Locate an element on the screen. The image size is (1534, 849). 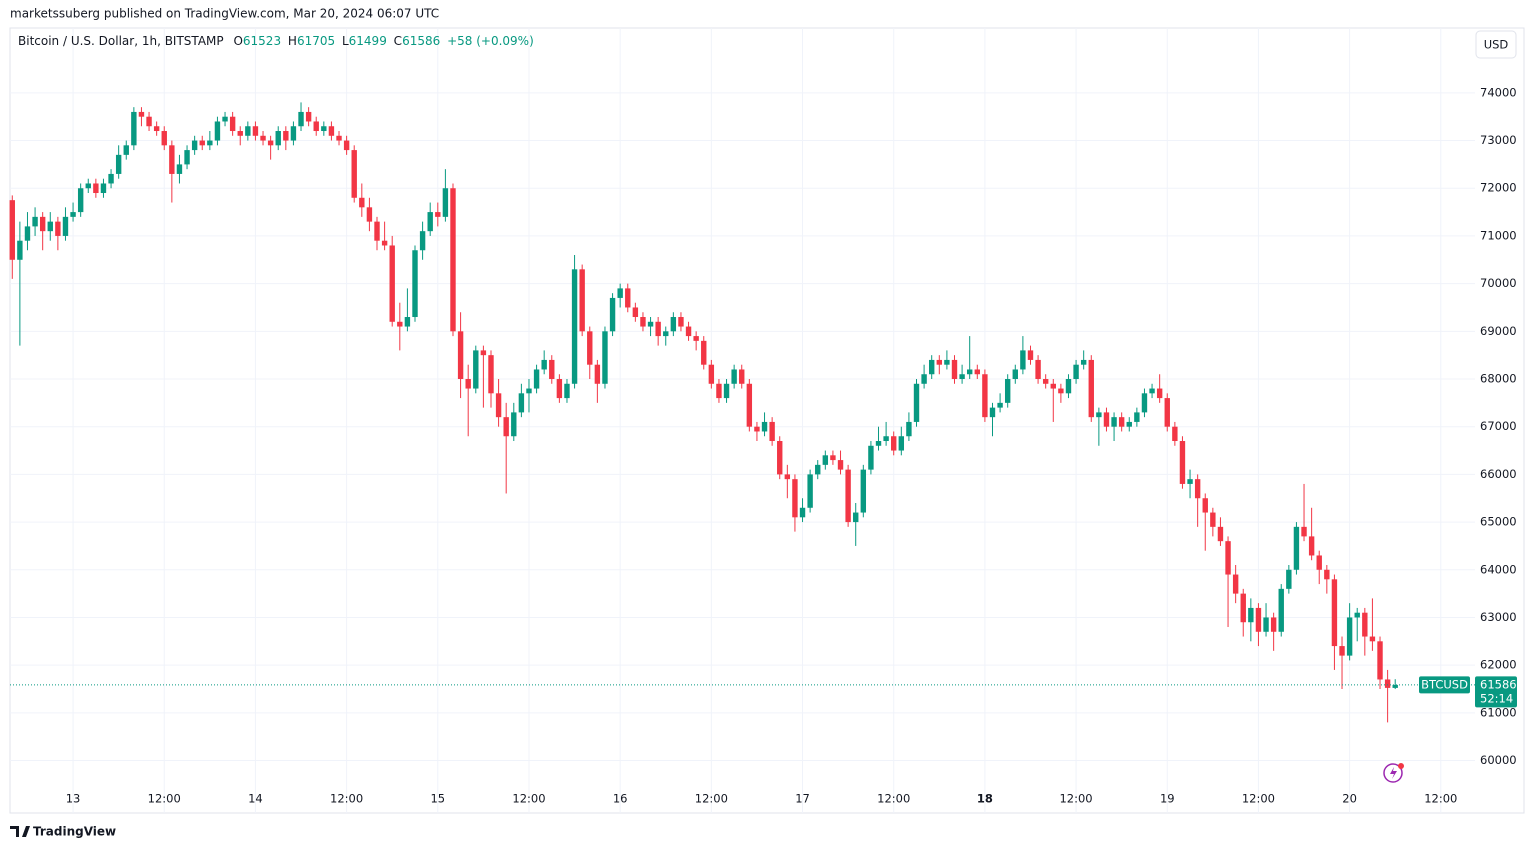
x-tick-label: 17 is located at coordinates (802, 799).